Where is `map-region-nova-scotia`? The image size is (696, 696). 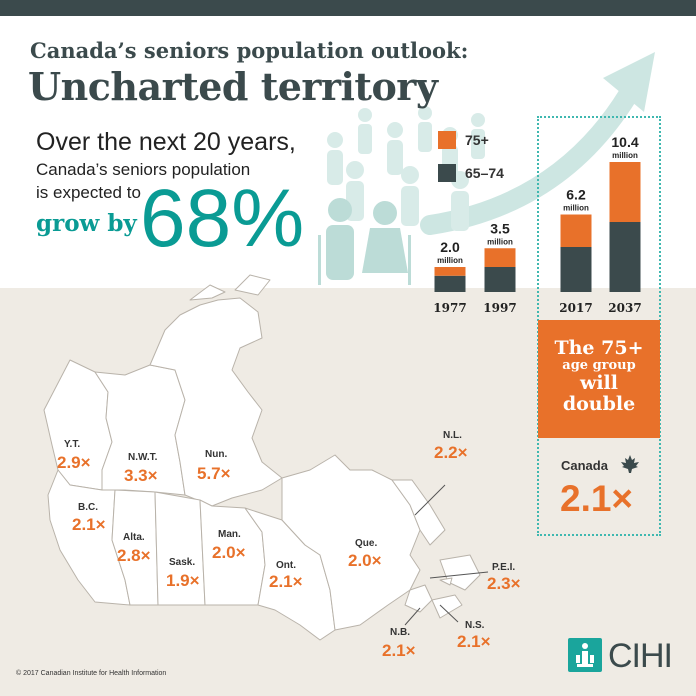
map-region-nova-scotia is located at coordinates (447, 606).